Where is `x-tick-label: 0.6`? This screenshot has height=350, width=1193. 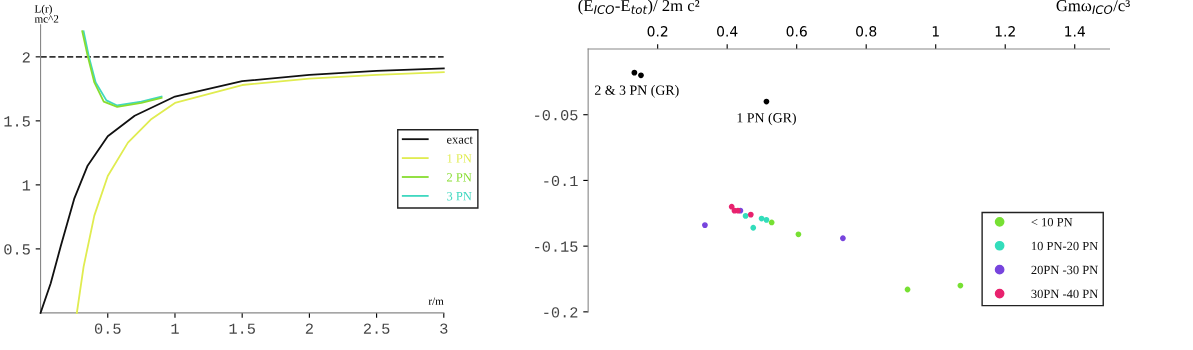
x-tick-label: 0.6 is located at coordinates (796, 31).